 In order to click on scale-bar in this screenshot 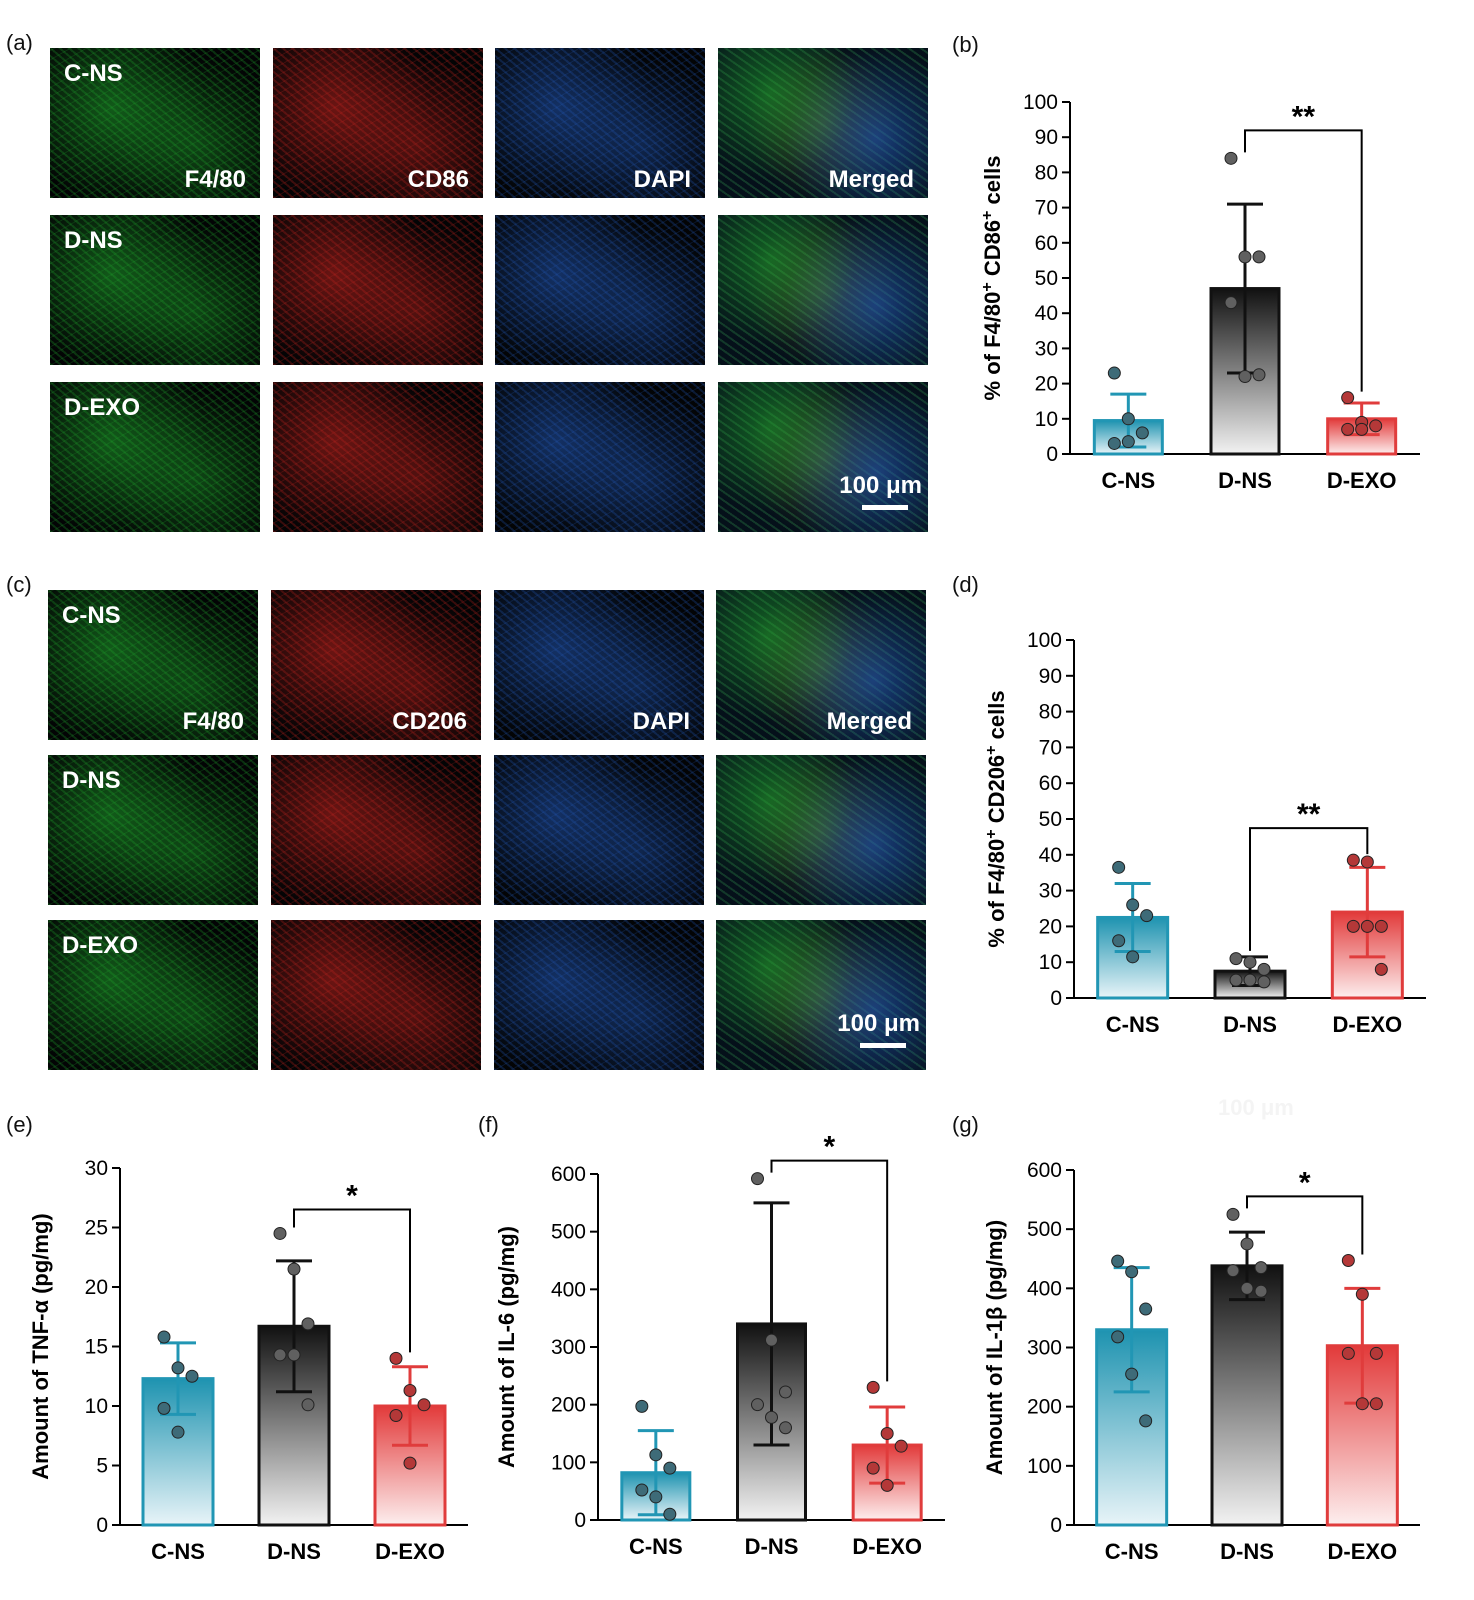, I will do `click(883, 1045)`.